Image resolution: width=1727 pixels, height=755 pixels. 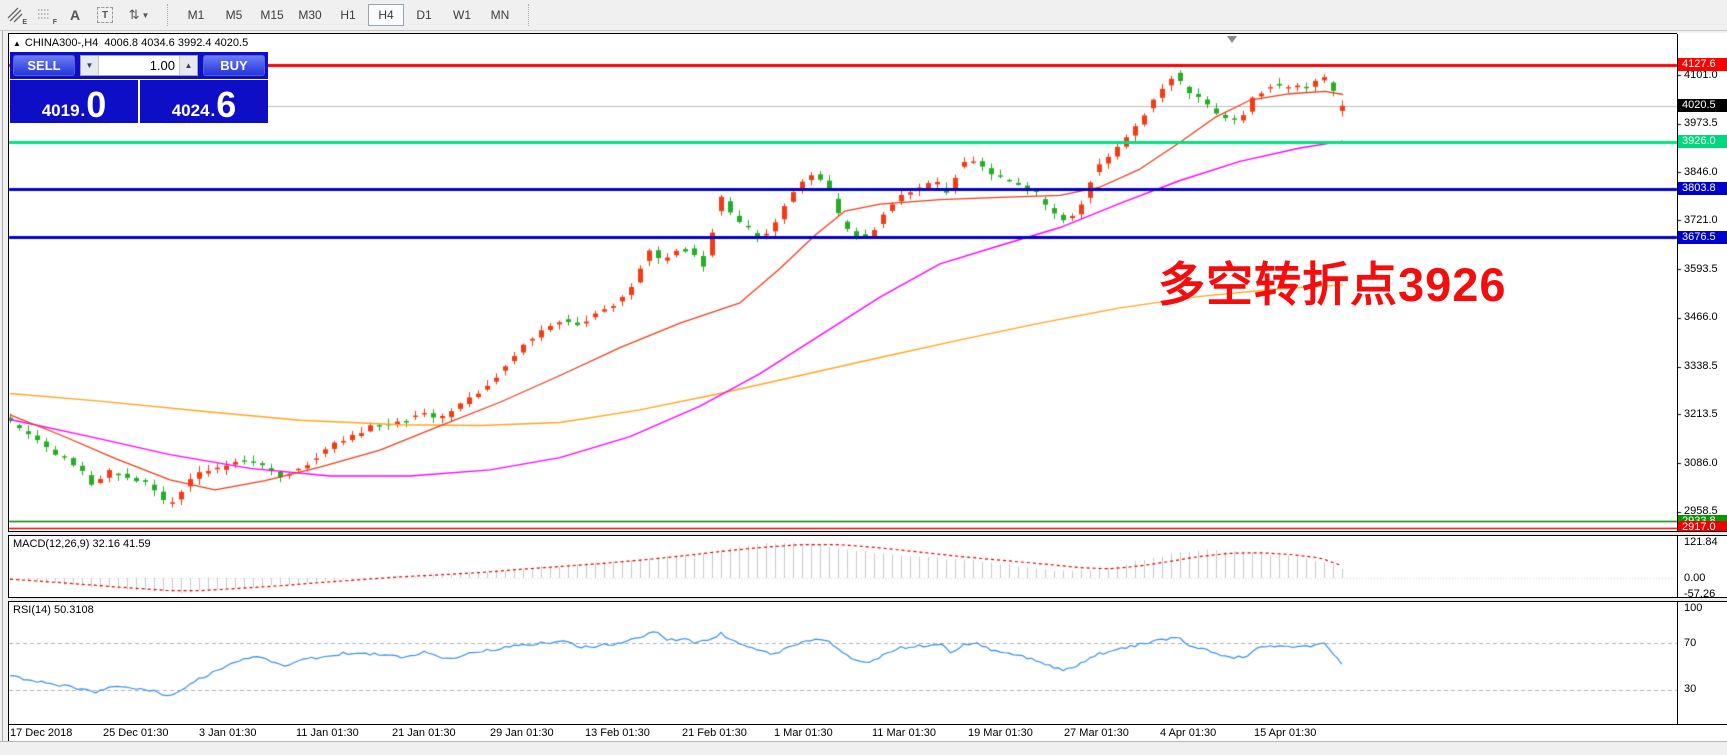 I want to click on bid-big-digit: 0, so click(x=96, y=104).